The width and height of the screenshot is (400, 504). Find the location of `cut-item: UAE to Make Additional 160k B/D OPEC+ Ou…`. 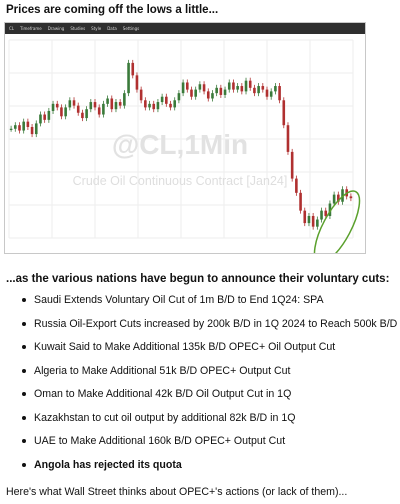

cut-item: UAE to Make Additional 160k B/D OPEC+ Ou… is located at coordinates (200, 447).